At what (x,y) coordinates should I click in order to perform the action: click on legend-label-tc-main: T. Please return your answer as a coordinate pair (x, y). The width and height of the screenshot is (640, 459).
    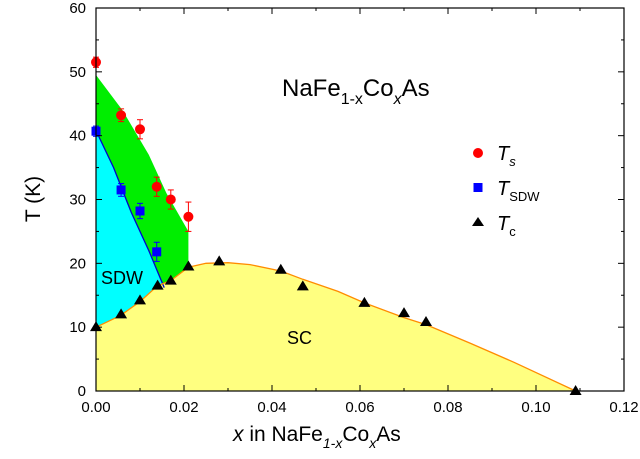
    Looking at the image, I should click on (504, 224).